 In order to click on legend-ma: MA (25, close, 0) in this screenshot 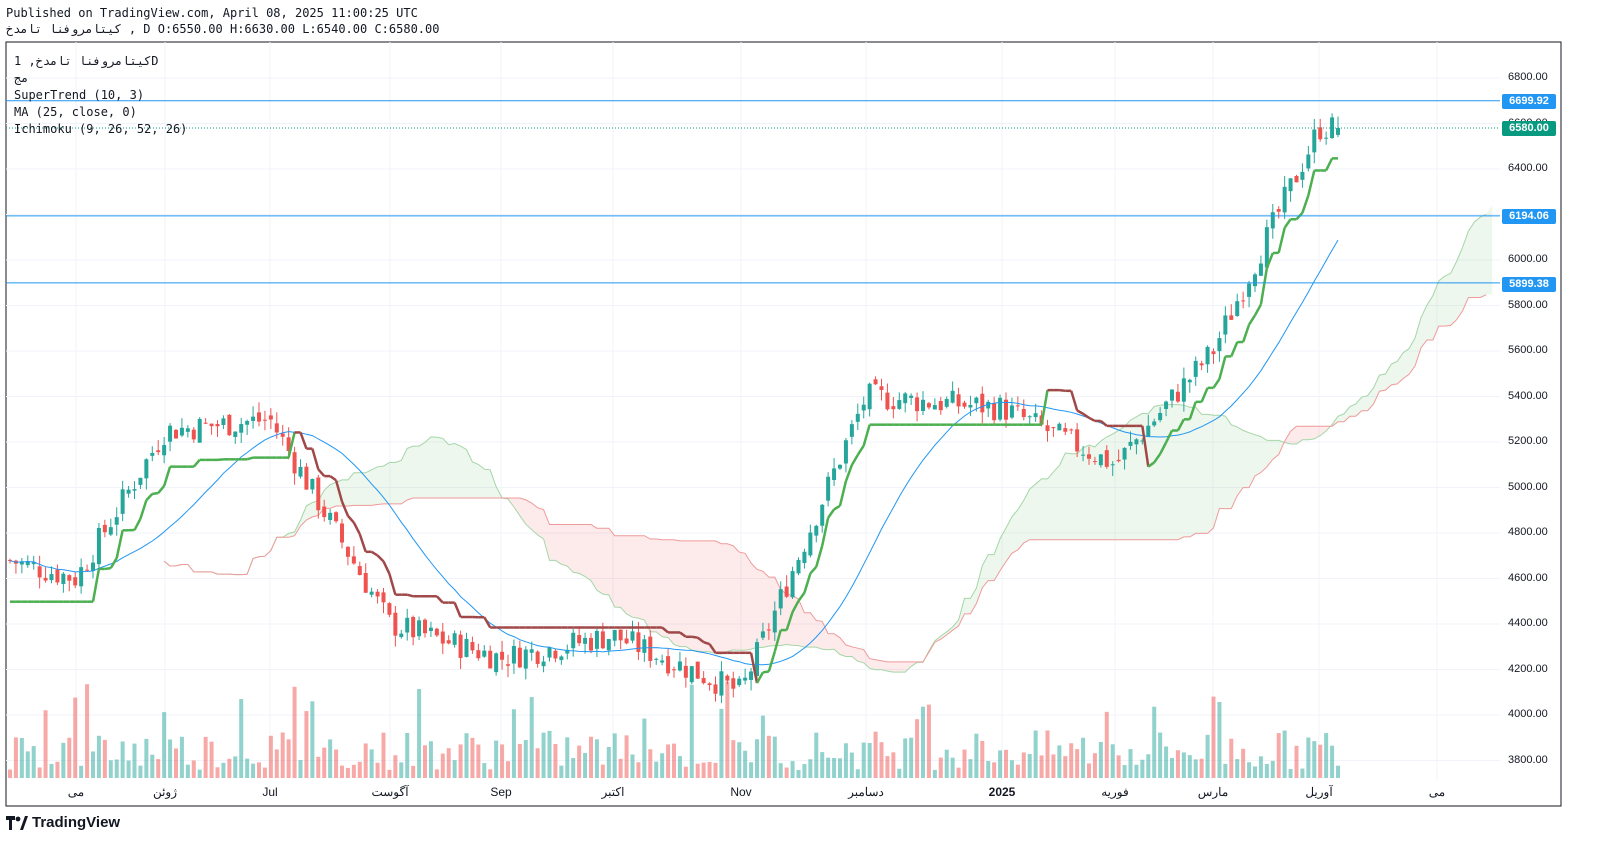, I will do `click(75, 112)`.